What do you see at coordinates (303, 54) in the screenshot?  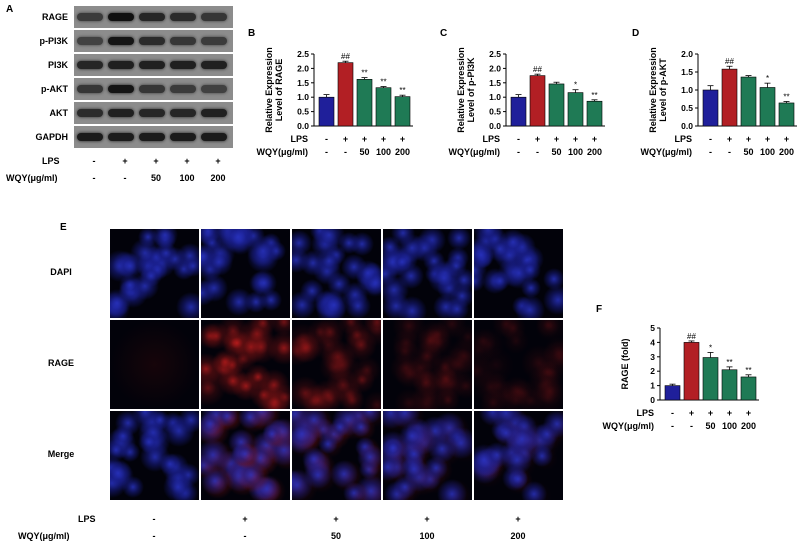 I see `y-tick-label: 2.5` at bounding box center [303, 54].